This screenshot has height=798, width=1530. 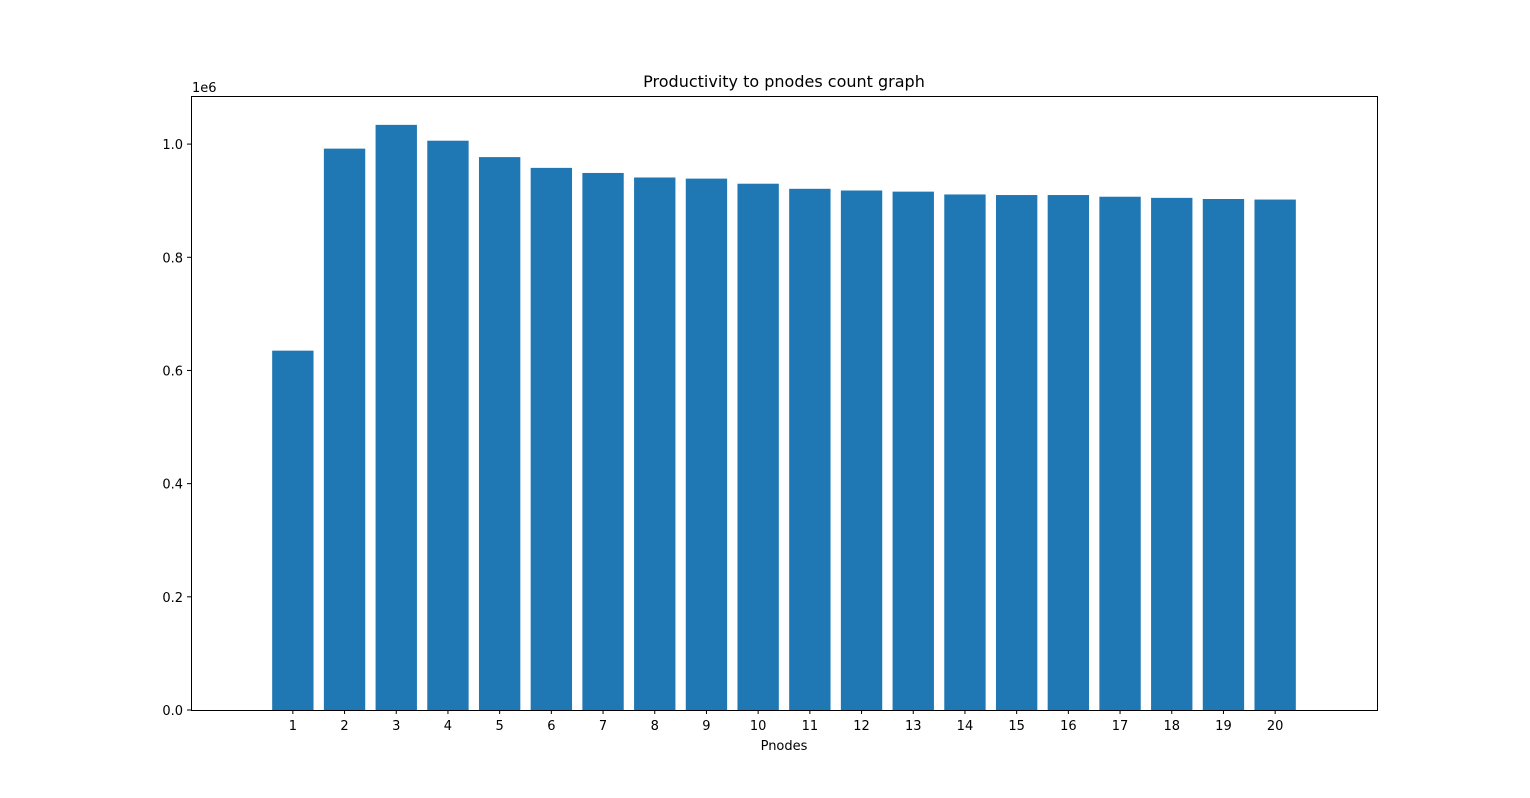 What do you see at coordinates (913, 726) in the screenshot?
I see `x-tick-label-13: 13` at bounding box center [913, 726].